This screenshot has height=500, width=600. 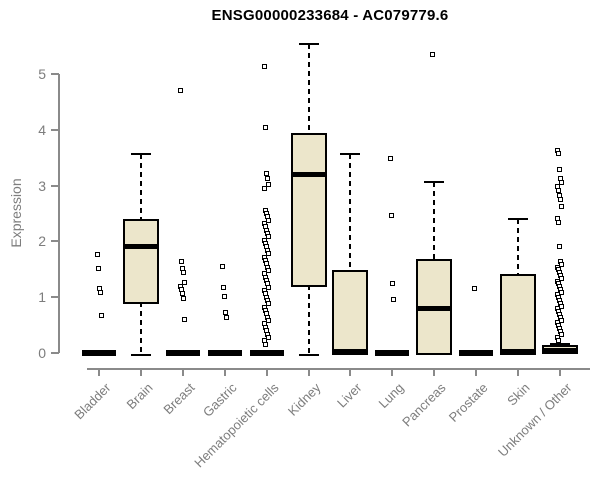 I want to click on y-tick-label: 3, so click(x=42, y=185).